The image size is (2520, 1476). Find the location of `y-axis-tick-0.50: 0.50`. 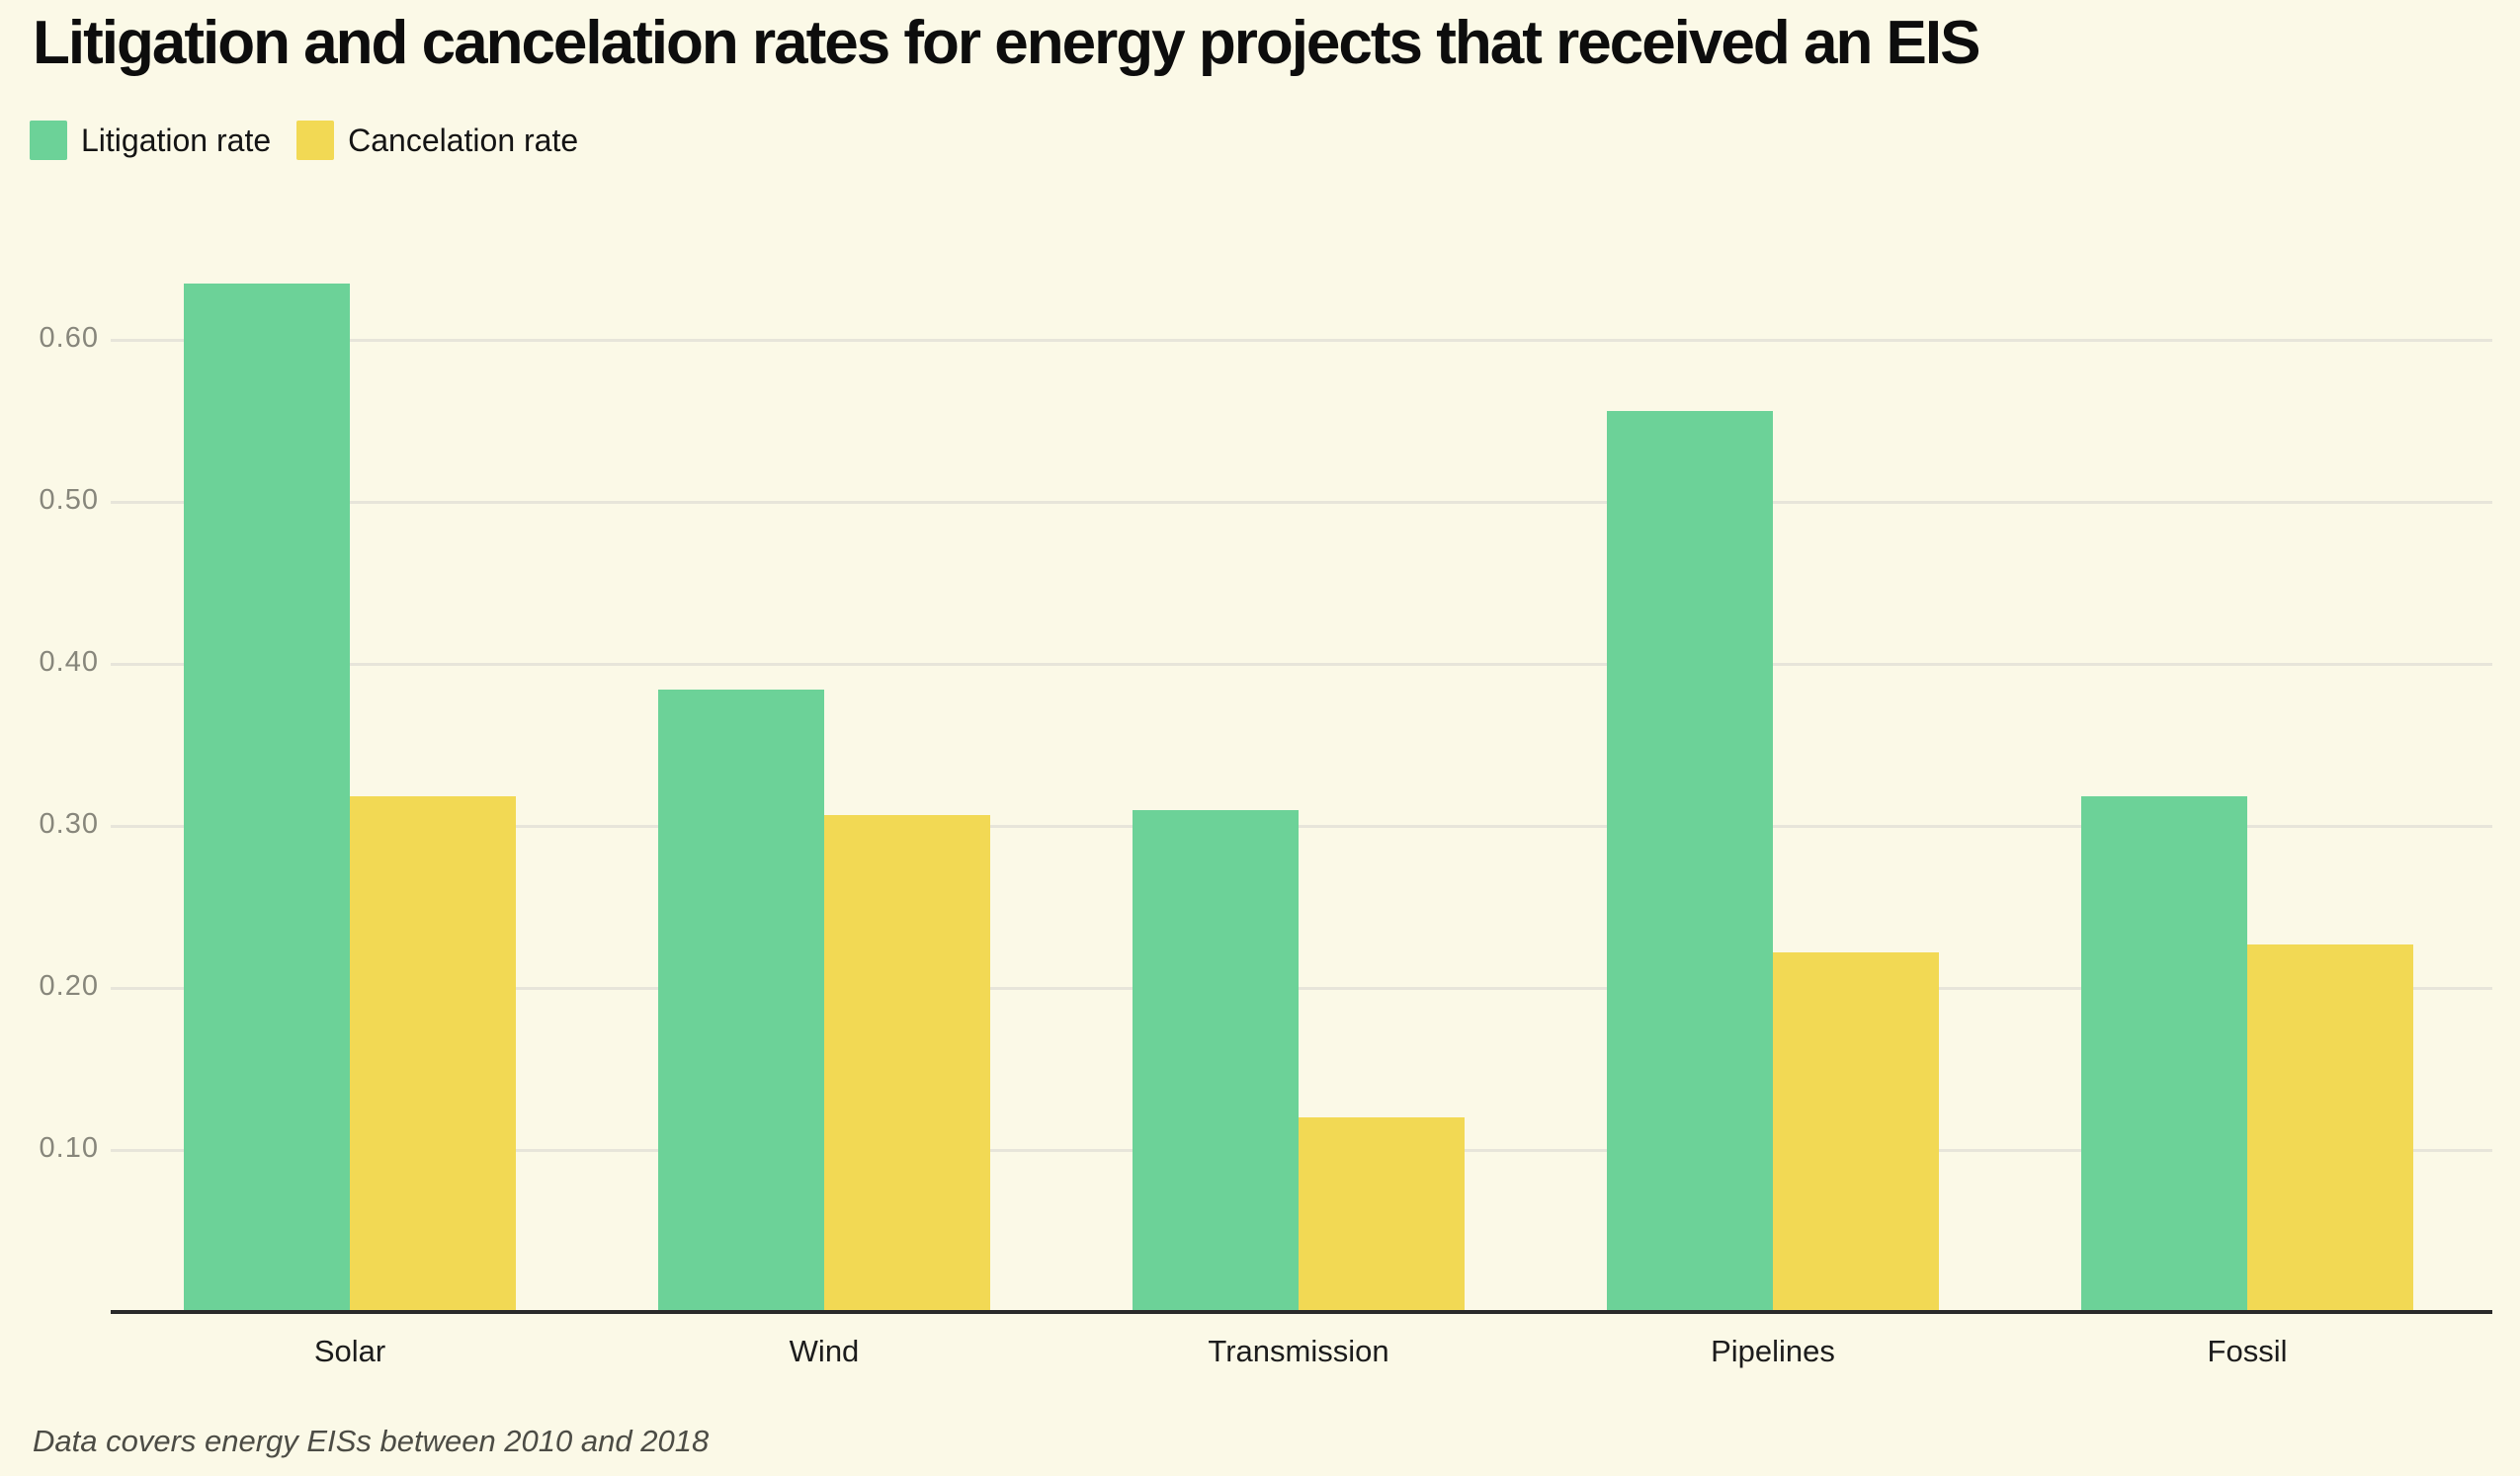

y-axis-tick-0.50: 0.50 is located at coordinates (69, 500).